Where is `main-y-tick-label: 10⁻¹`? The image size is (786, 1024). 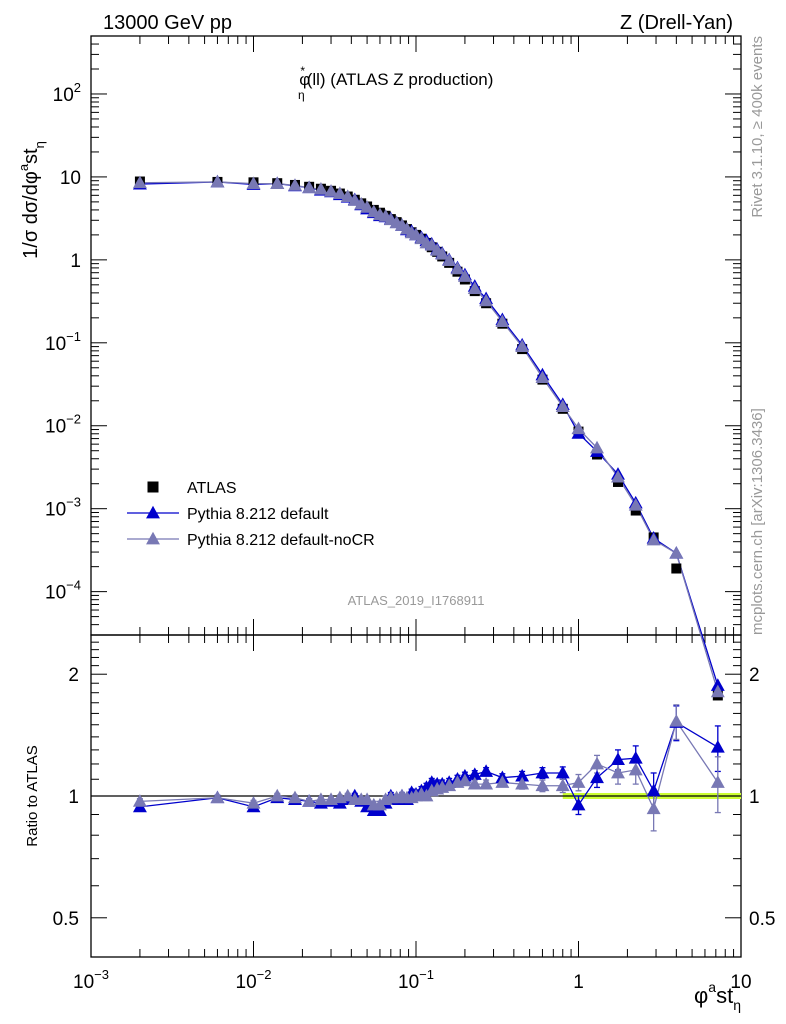
main-y-tick-label: 10⁻¹ is located at coordinates (63, 342).